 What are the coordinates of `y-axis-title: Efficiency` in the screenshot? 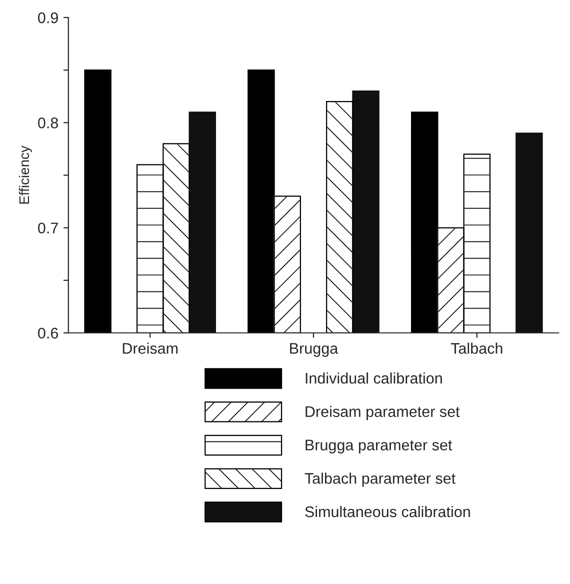 It's located at (25, 175).